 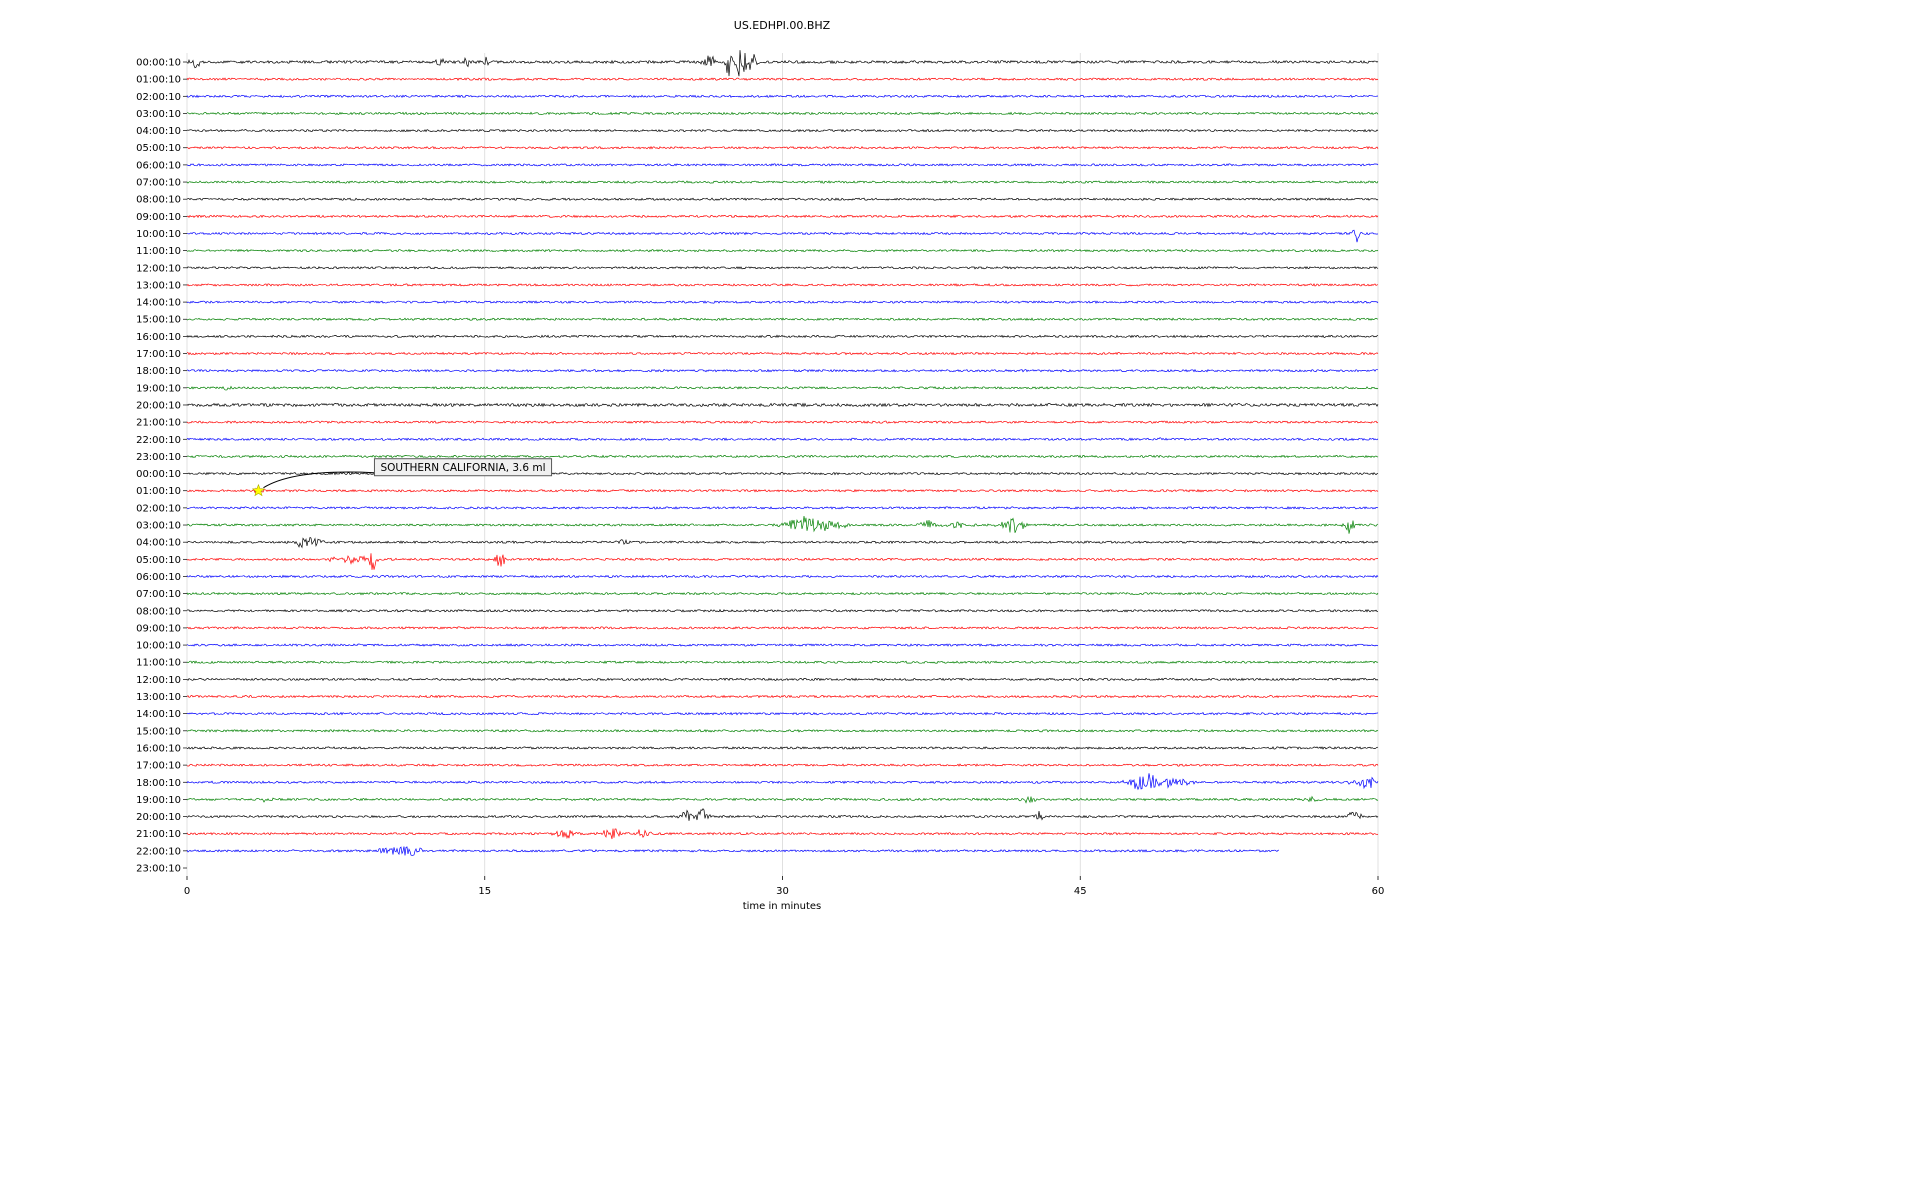 What do you see at coordinates (158, 783) in the screenshot?
I see `y-tick-label: 18:00:10` at bounding box center [158, 783].